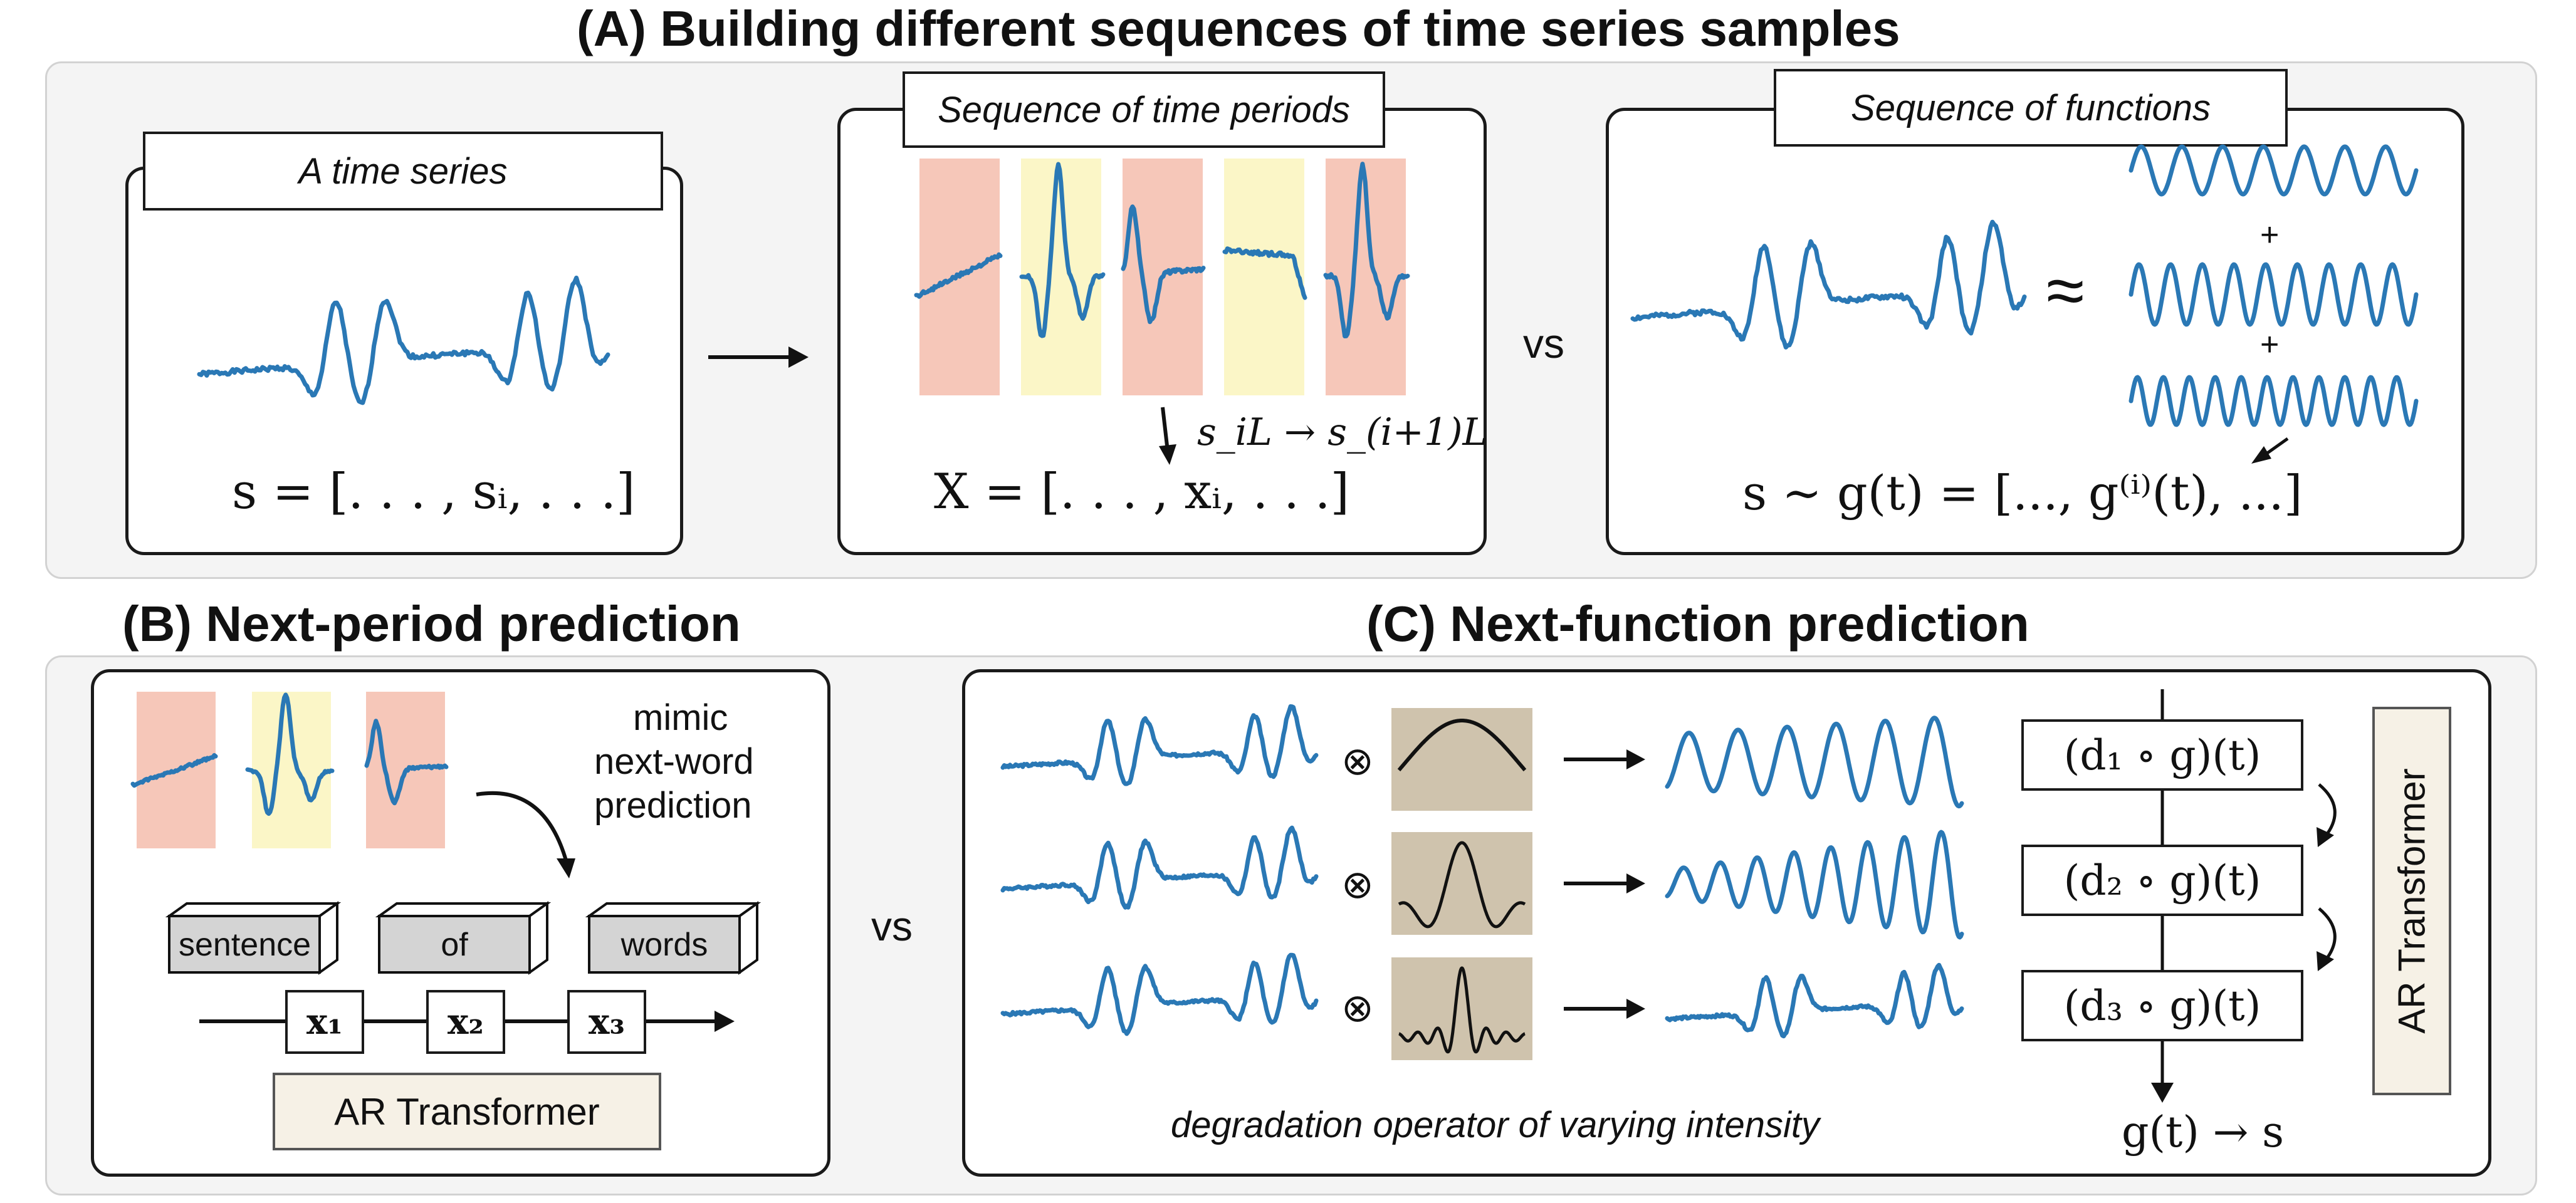 Image resolution: width=2576 pixels, height=1203 pixels. What do you see at coordinates (1342, 432) in the screenshot?
I see `period-transition: s_iL → s_(i+1)L` at bounding box center [1342, 432].